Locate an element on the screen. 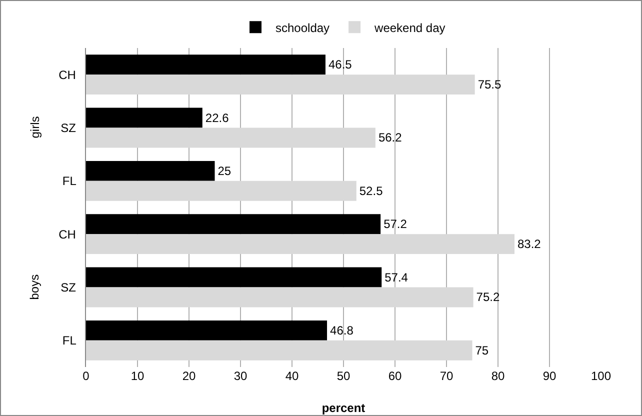 The height and width of the screenshot is (416, 642). x-tick-label: 20 is located at coordinates (189, 376).